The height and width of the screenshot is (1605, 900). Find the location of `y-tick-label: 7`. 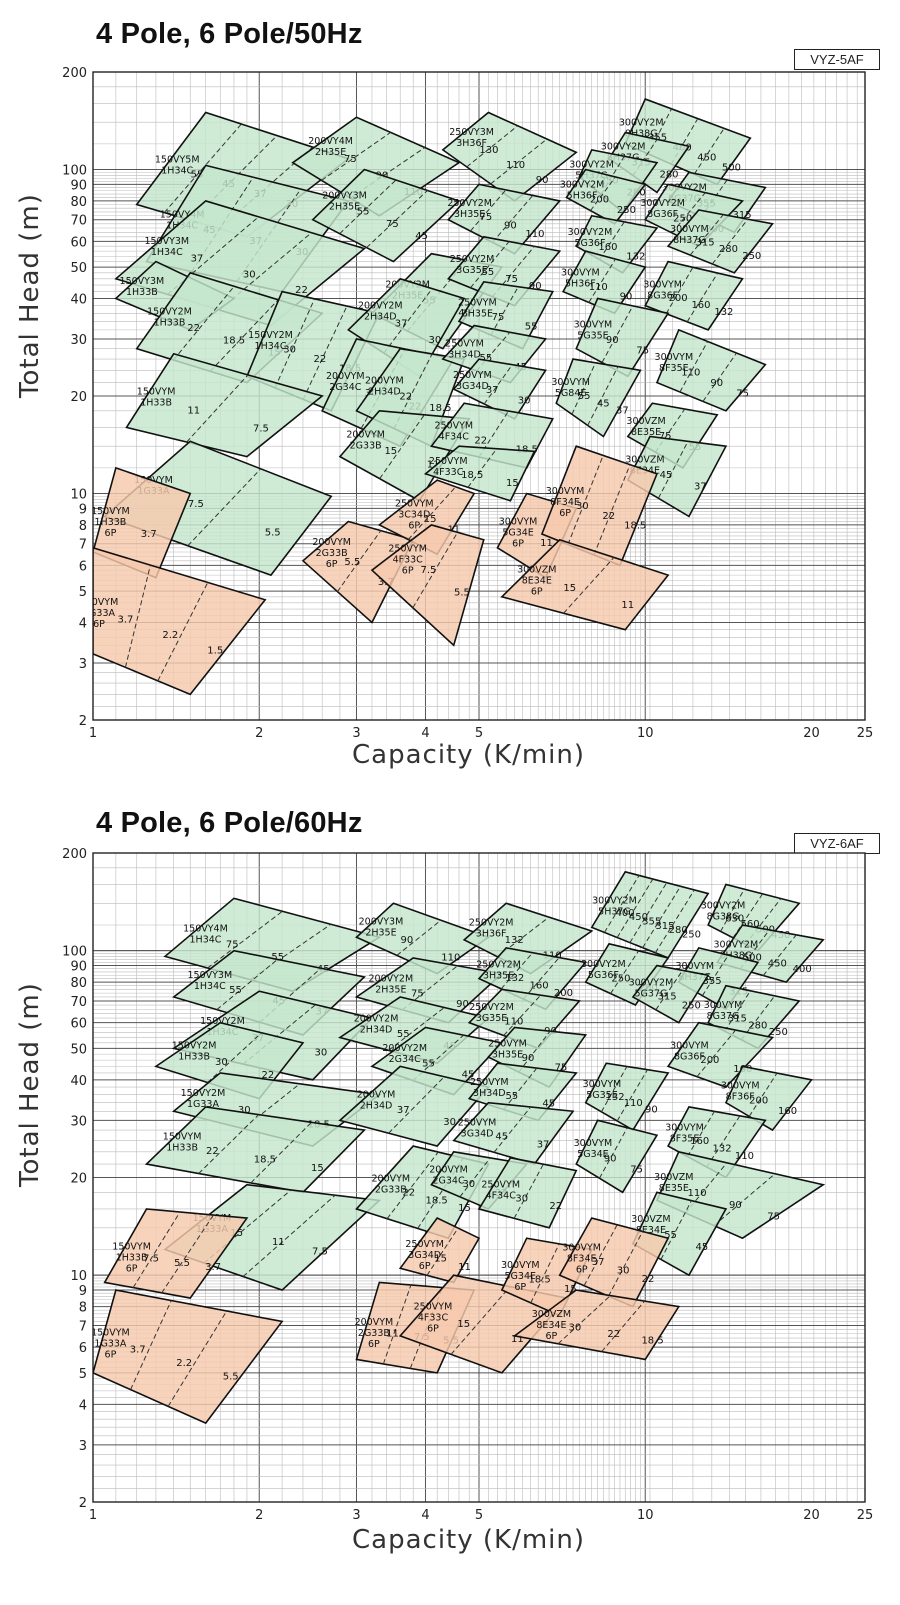

y-tick-label: 7 is located at coordinates (83, 1326).